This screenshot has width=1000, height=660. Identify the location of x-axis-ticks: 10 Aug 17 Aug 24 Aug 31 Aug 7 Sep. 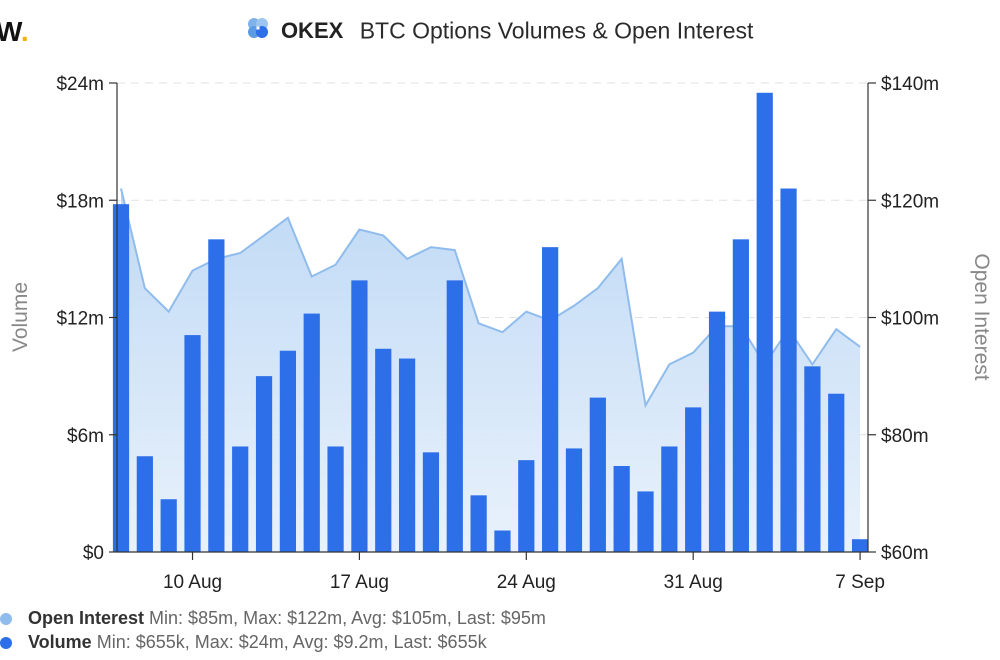
(524, 572).